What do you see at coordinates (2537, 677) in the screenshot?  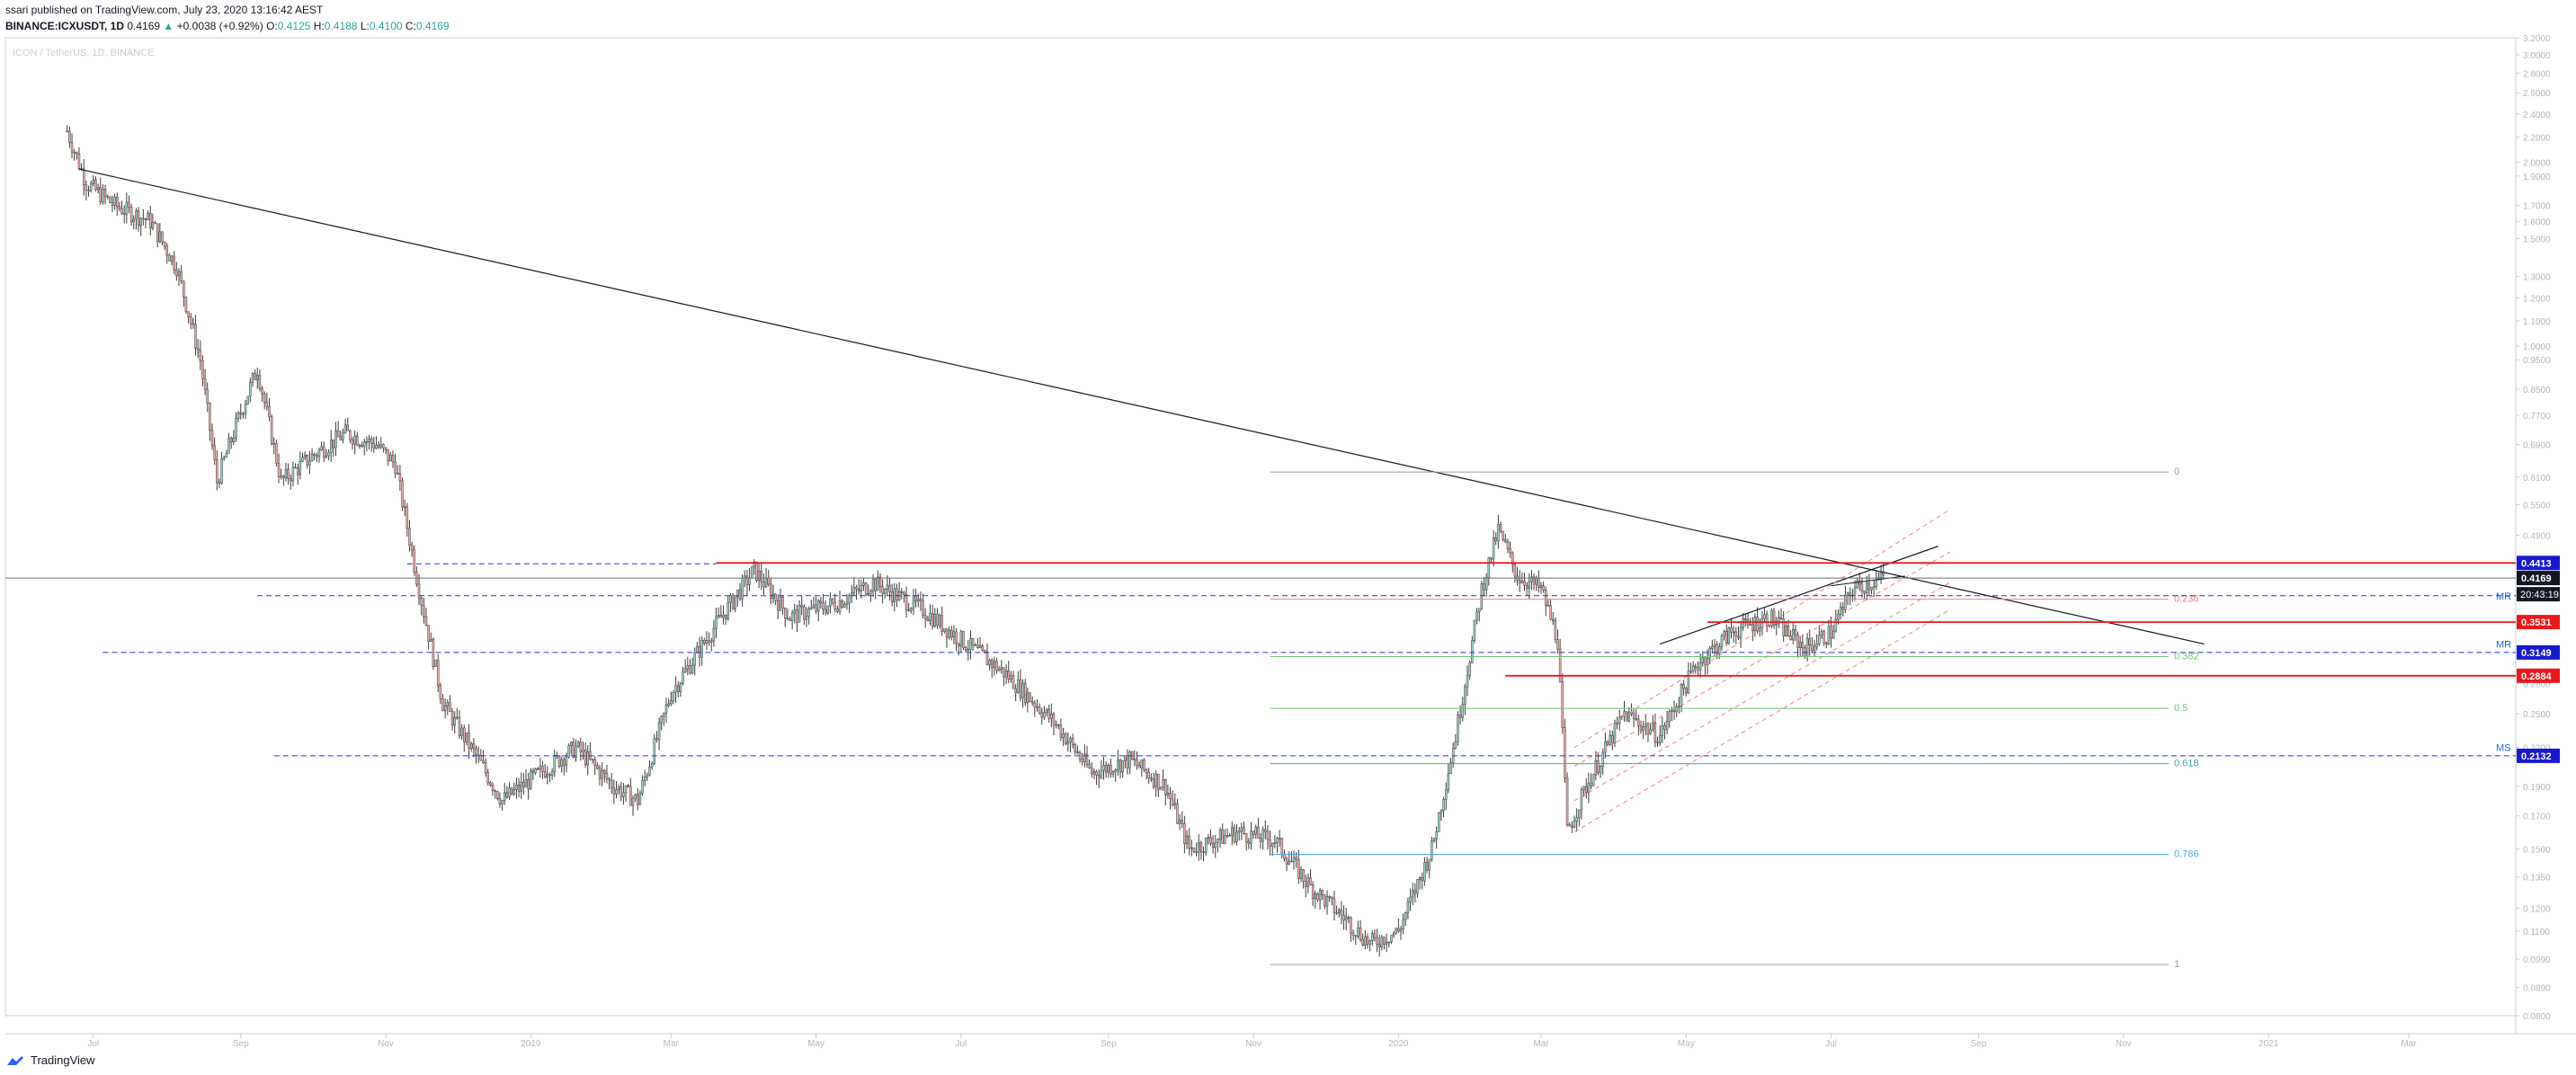 I see `price-tag-label: 0.2884` at bounding box center [2537, 677].